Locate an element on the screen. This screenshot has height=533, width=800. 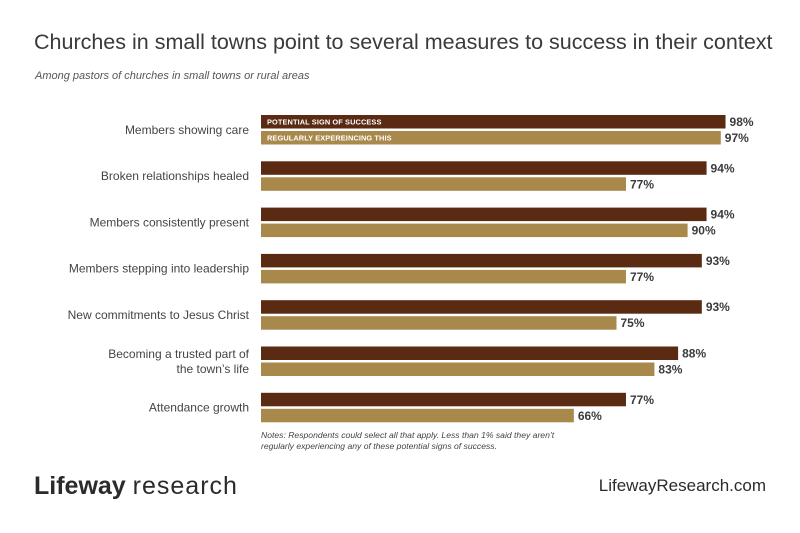
website-url: LifewayResearch.com is located at coordinates (682, 485).